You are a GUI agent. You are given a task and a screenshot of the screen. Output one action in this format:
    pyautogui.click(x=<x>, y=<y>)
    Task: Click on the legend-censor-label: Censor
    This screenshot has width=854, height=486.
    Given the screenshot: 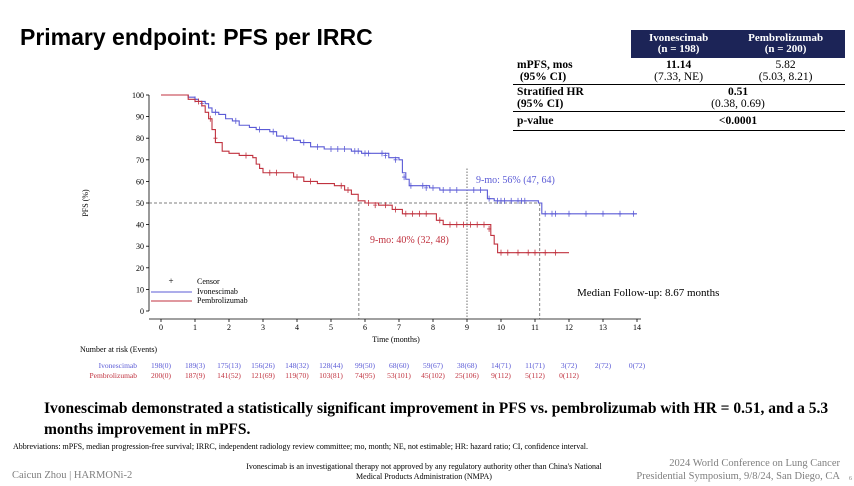 What is the action you would take?
    pyautogui.click(x=208, y=281)
    